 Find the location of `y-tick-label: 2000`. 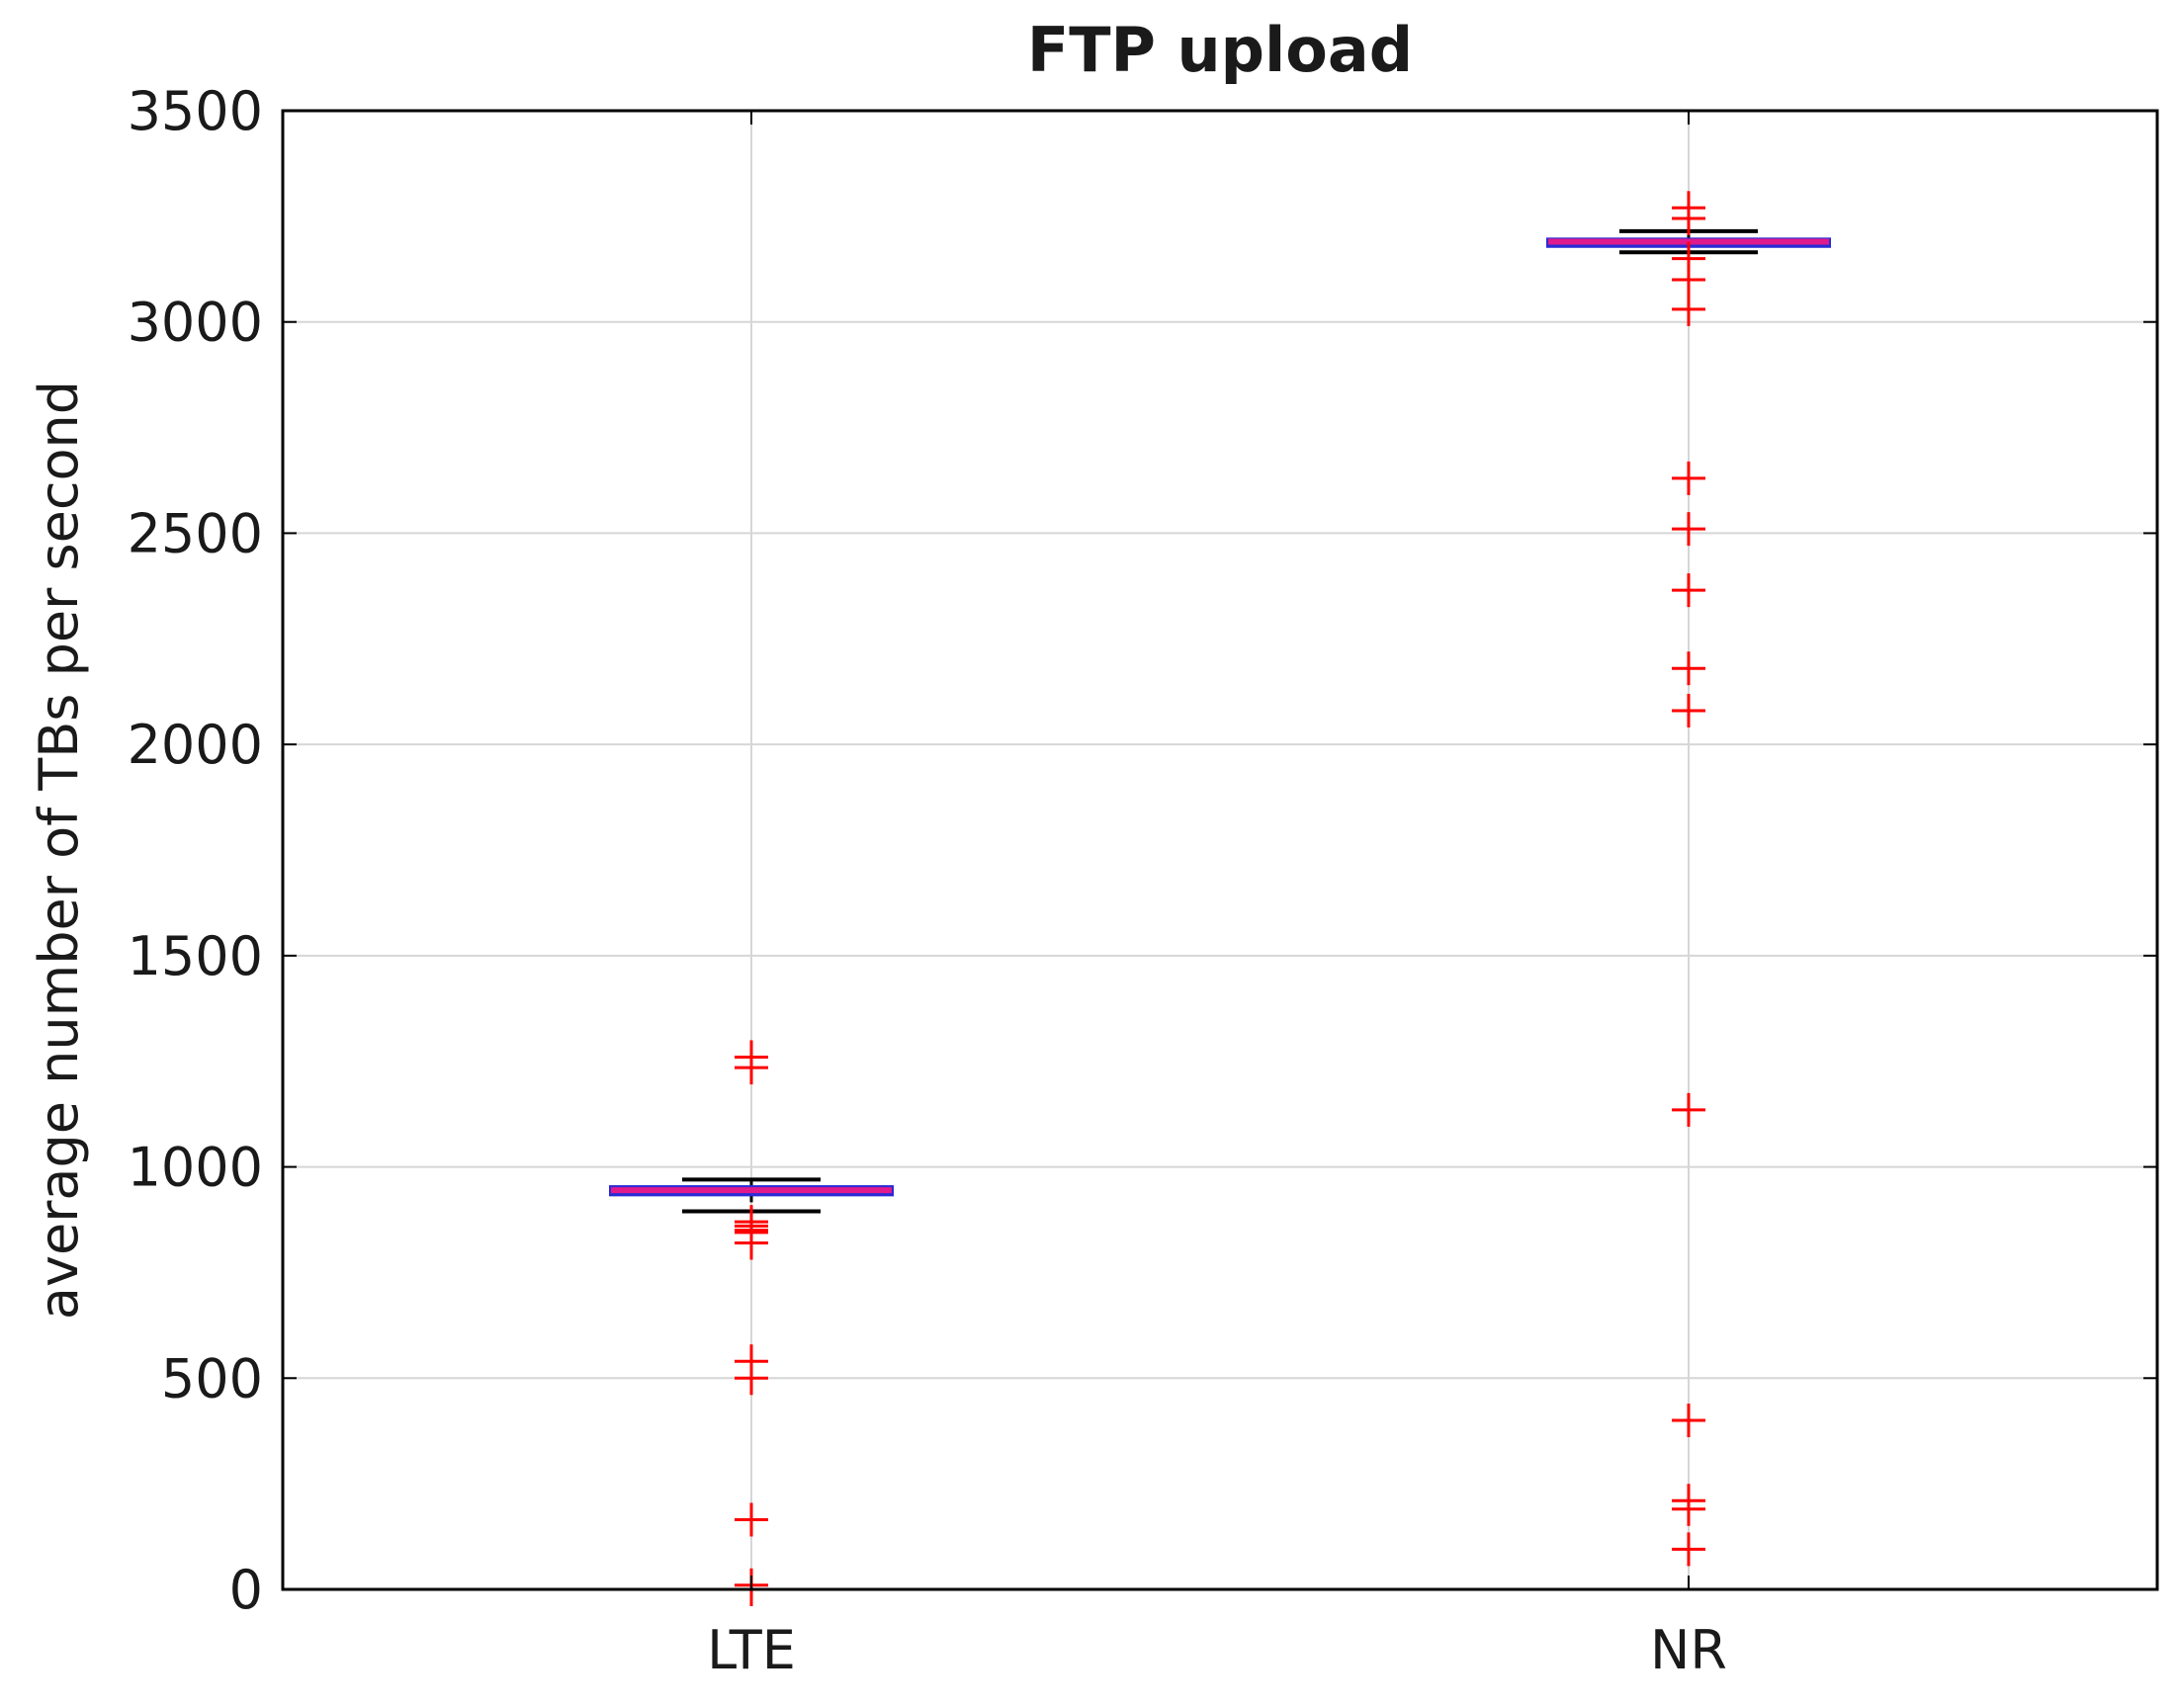

y-tick-label: 2000 is located at coordinates (195, 745).